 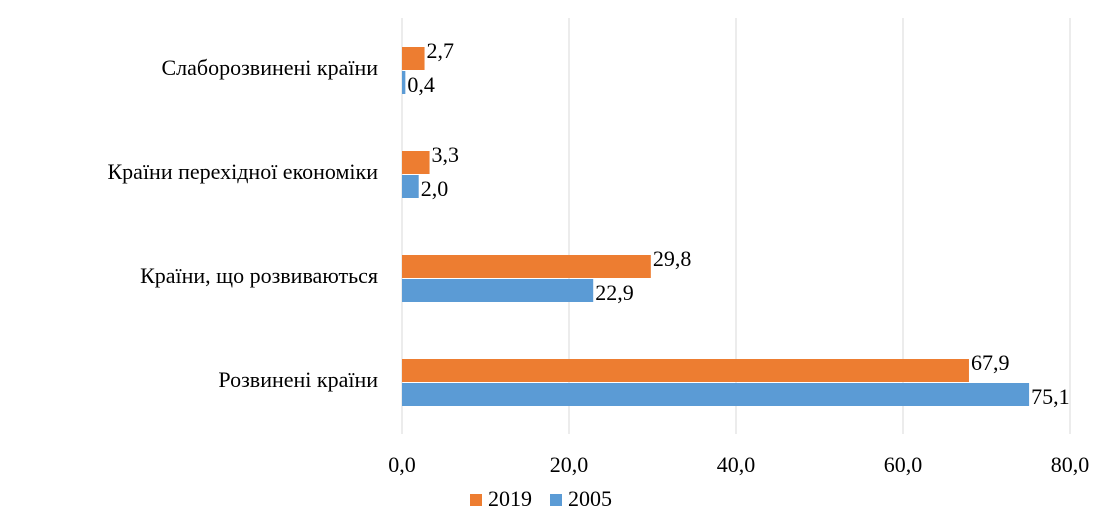 What do you see at coordinates (590, 498) in the screenshot?
I see `legend-label: 2005` at bounding box center [590, 498].